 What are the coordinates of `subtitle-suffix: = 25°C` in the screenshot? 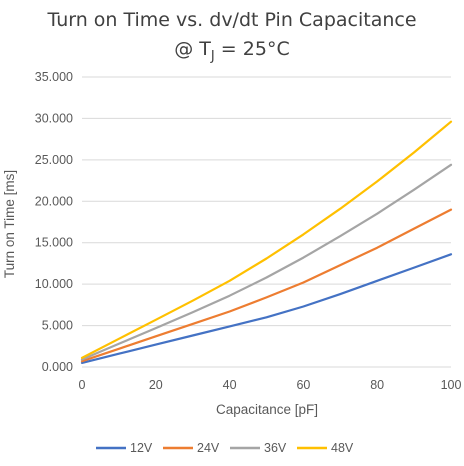 It's located at (252, 49).